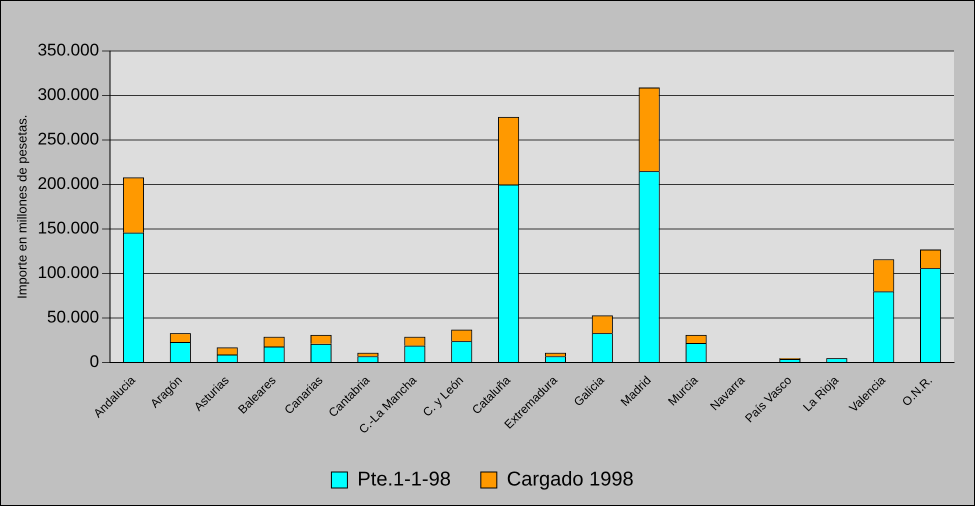 The height and width of the screenshot is (506, 975). I want to click on legend-label: Cargado 1998, so click(570, 479).